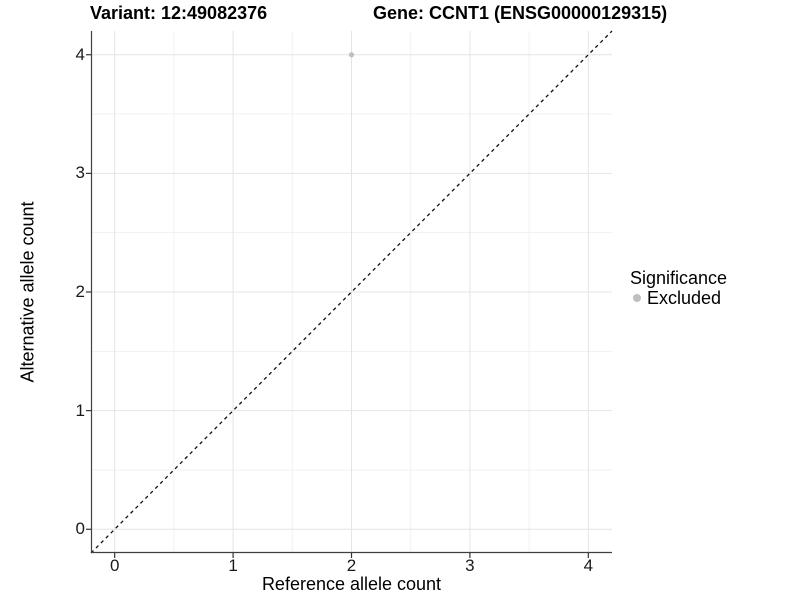 The image size is (800, 600). I want to click on legend-item-excluded: Excluded, so click(678, 298).